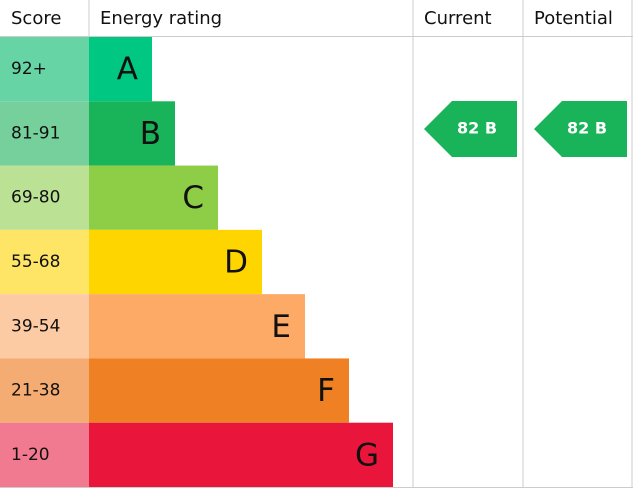  Describe the element at coordinates (35, 326) in the screenshot. I see `band-score: 39-54` at that location.